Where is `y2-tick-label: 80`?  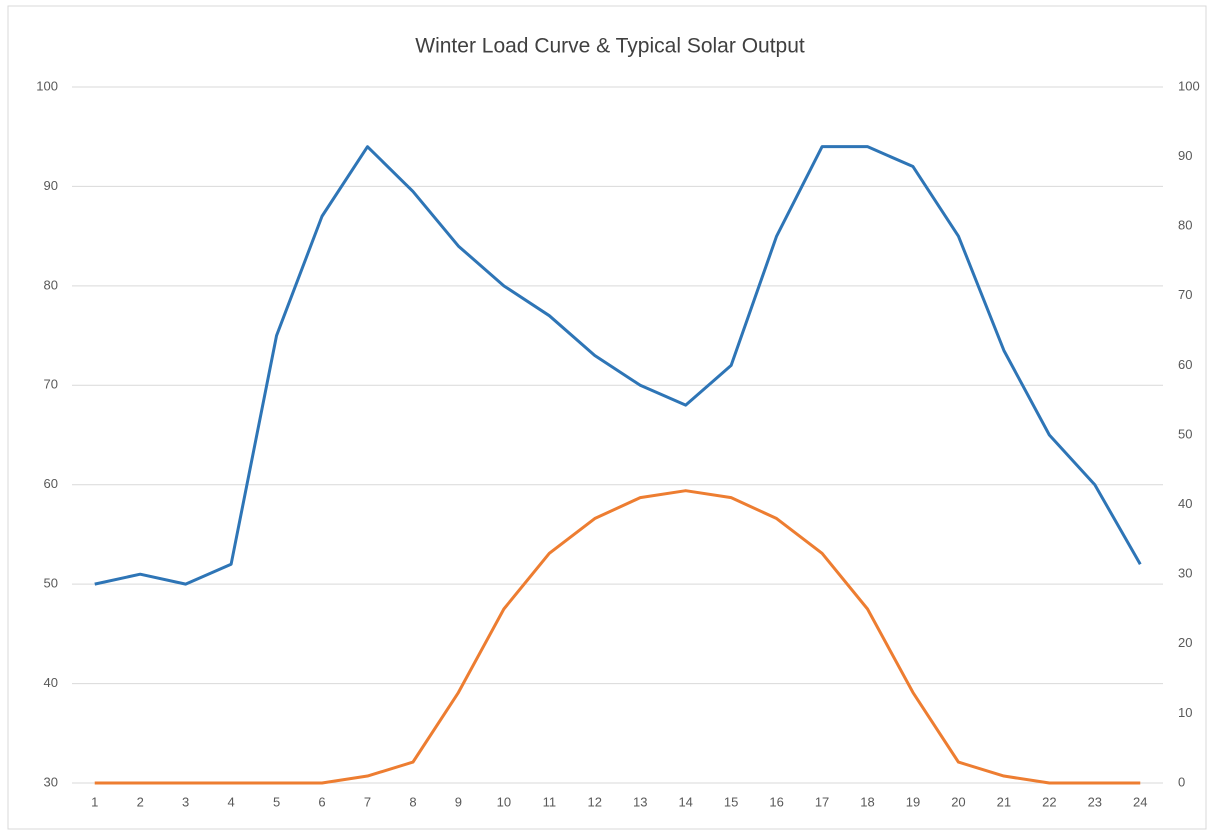 y2-tick-label: 80 is located at coordinates (1185, 225).